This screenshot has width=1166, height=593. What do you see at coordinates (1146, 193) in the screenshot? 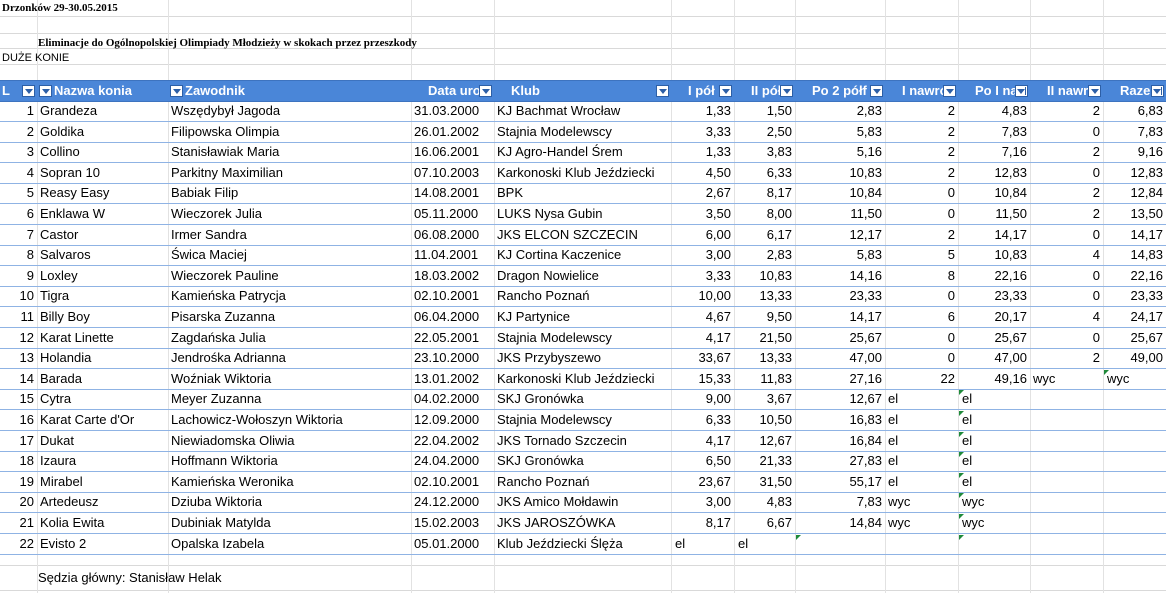
I see `table-cell: 12,84` at bounding box center [1146, 193].